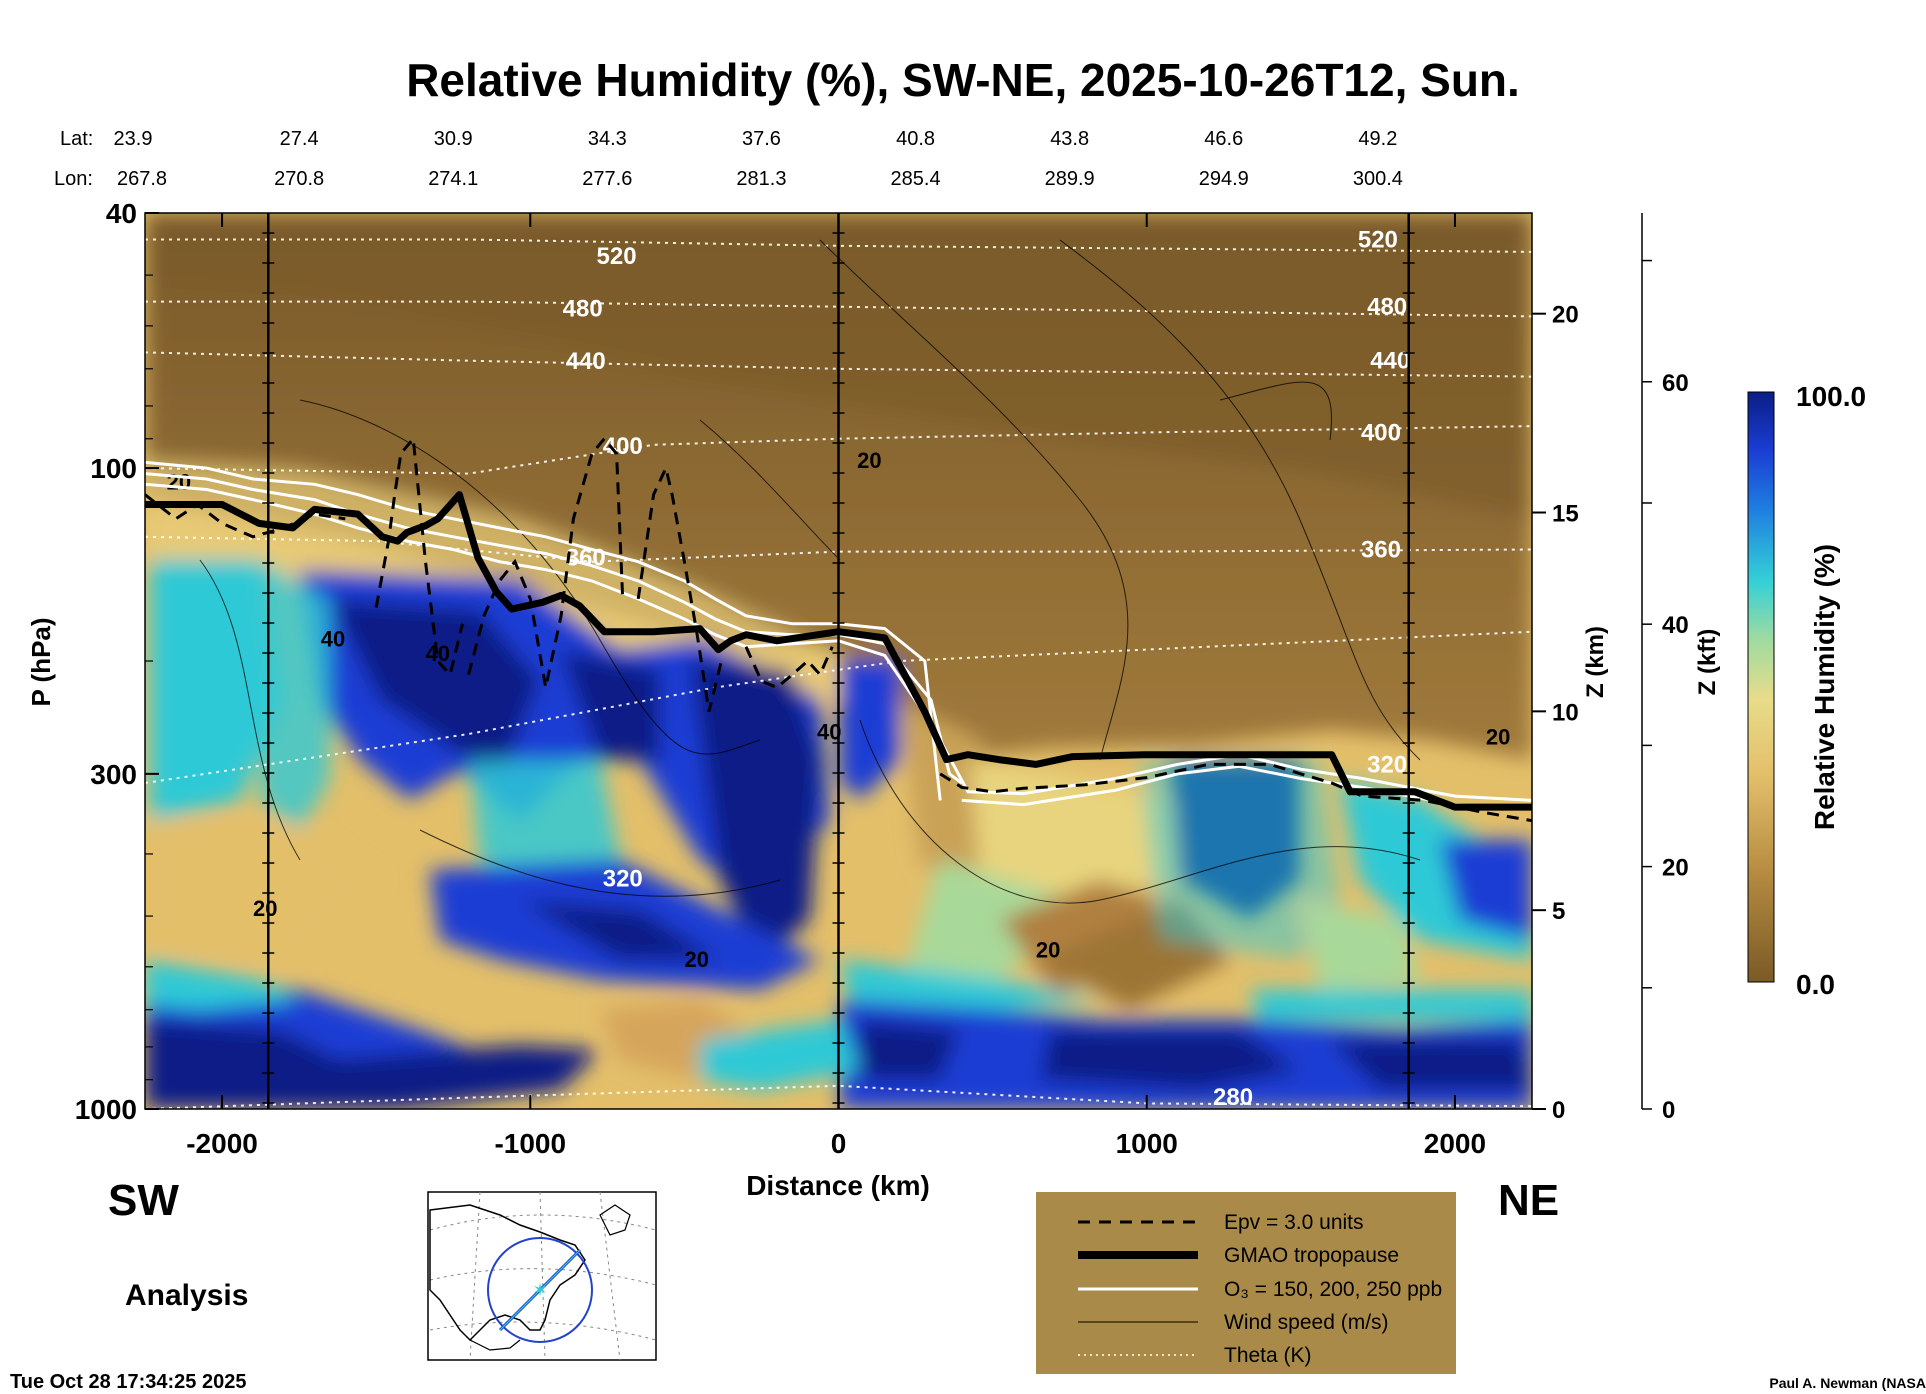 The width and height of the screenshot is (1926, 1394). I want to click on z-km-tick-label-2: 10, so click(1565, 712).